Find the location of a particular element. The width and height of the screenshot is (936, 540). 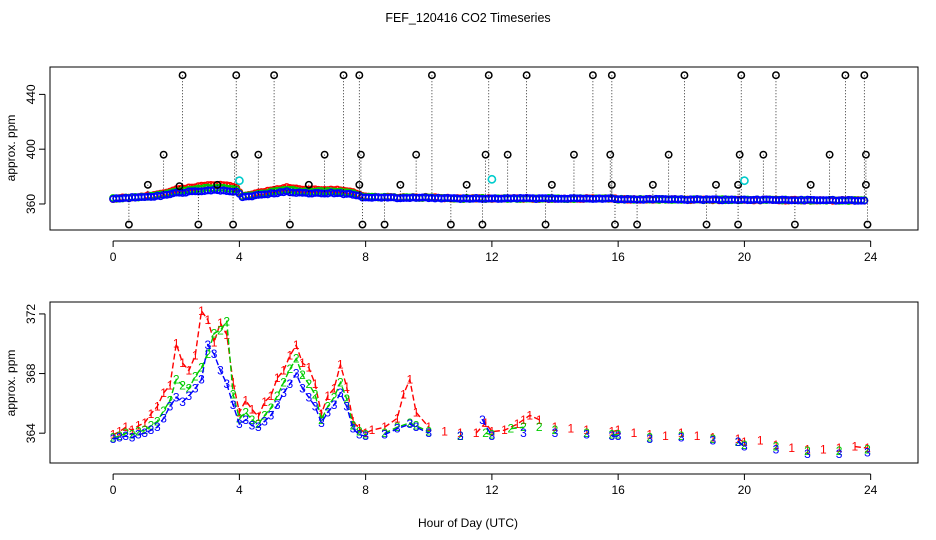

bottom-x-tick-label: 4 is located at coordinates (239, 490).